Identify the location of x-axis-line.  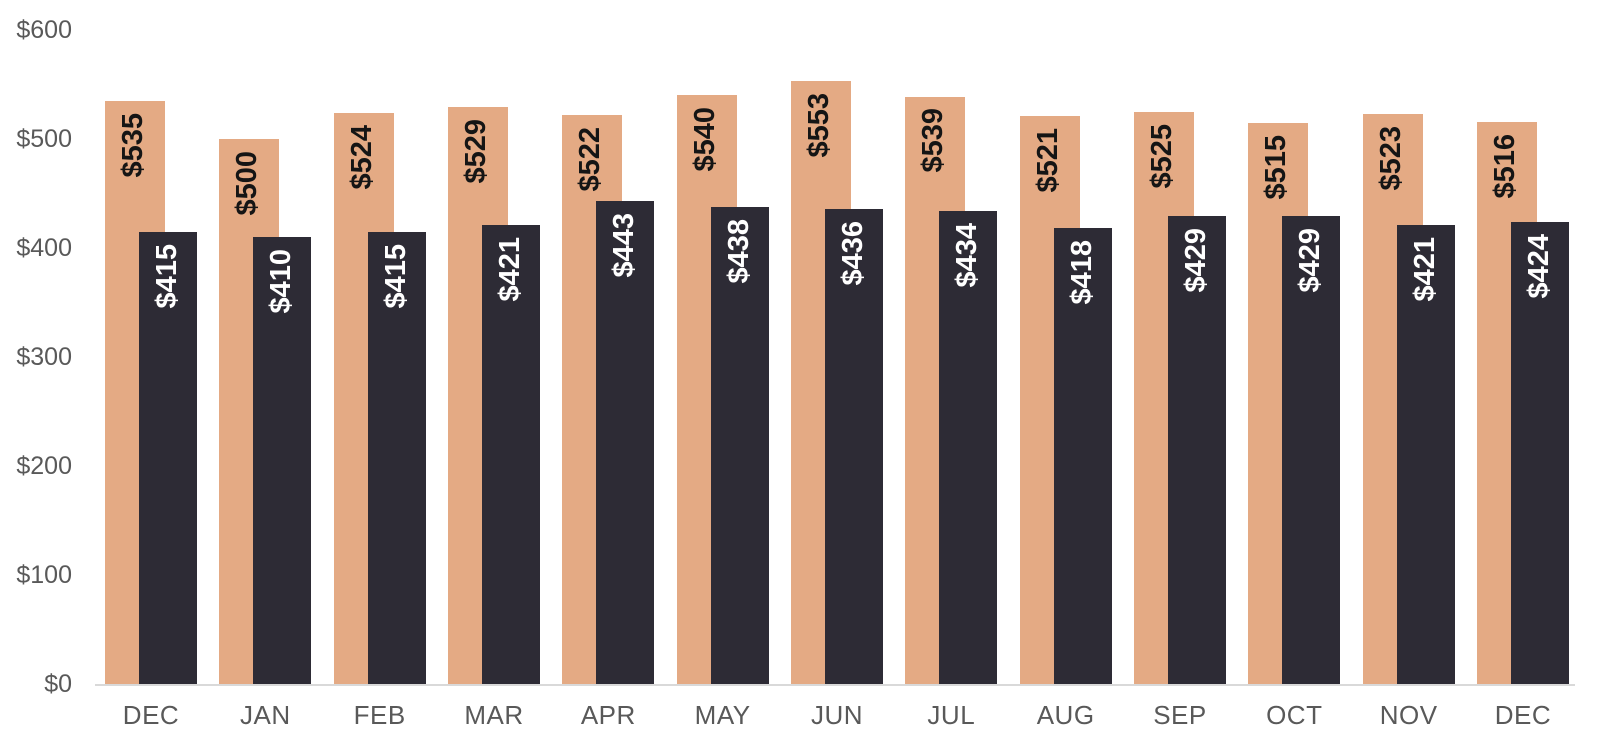
(835, 685).